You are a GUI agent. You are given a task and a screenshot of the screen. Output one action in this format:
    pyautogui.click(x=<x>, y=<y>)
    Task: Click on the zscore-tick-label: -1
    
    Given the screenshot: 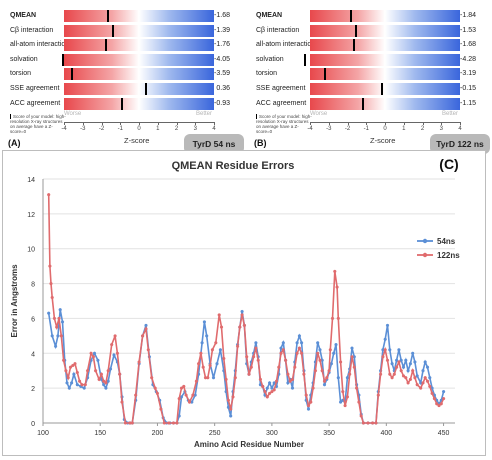 What is the action you would take?
    pyautogui.click(x=366, y=129)
    